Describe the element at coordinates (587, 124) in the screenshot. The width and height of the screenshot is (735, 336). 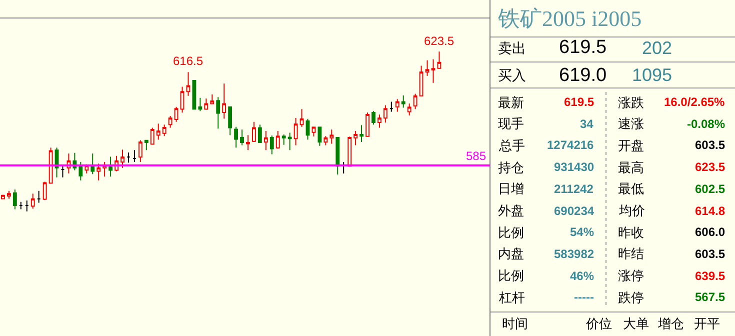
I see `text: 34` at that location.